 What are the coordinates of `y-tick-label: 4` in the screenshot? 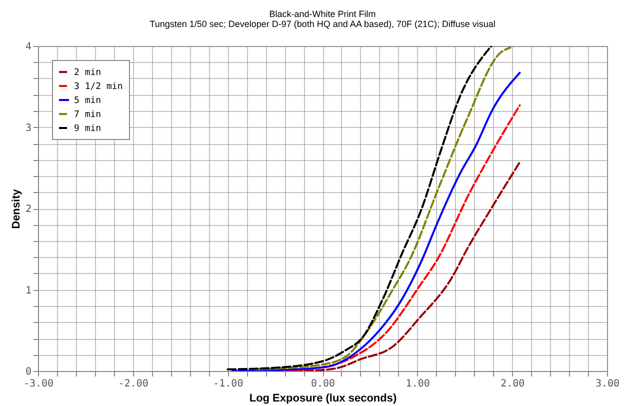 It's located at (28, 47).